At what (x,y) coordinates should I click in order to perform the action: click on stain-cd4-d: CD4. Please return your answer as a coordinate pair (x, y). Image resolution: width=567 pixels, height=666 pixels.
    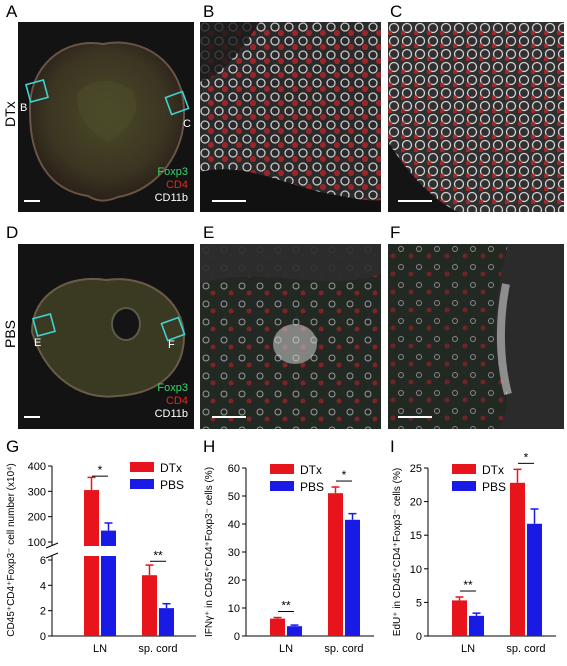
    Looking at the image, I should click on (176, 401).